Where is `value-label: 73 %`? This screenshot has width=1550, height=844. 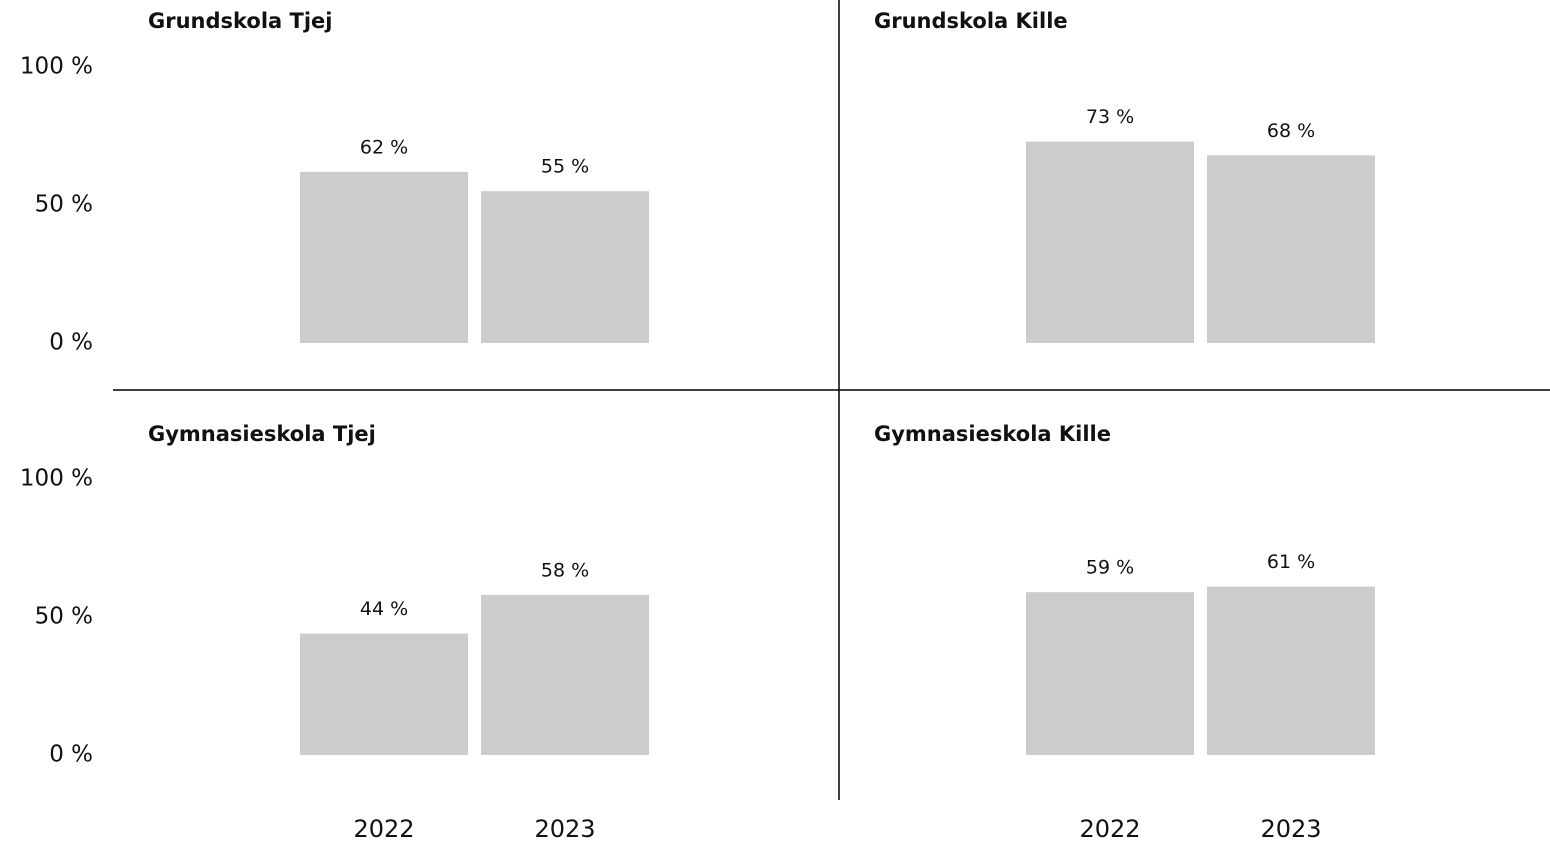
value-label: 73 % is located at coordinates (1110, 117).